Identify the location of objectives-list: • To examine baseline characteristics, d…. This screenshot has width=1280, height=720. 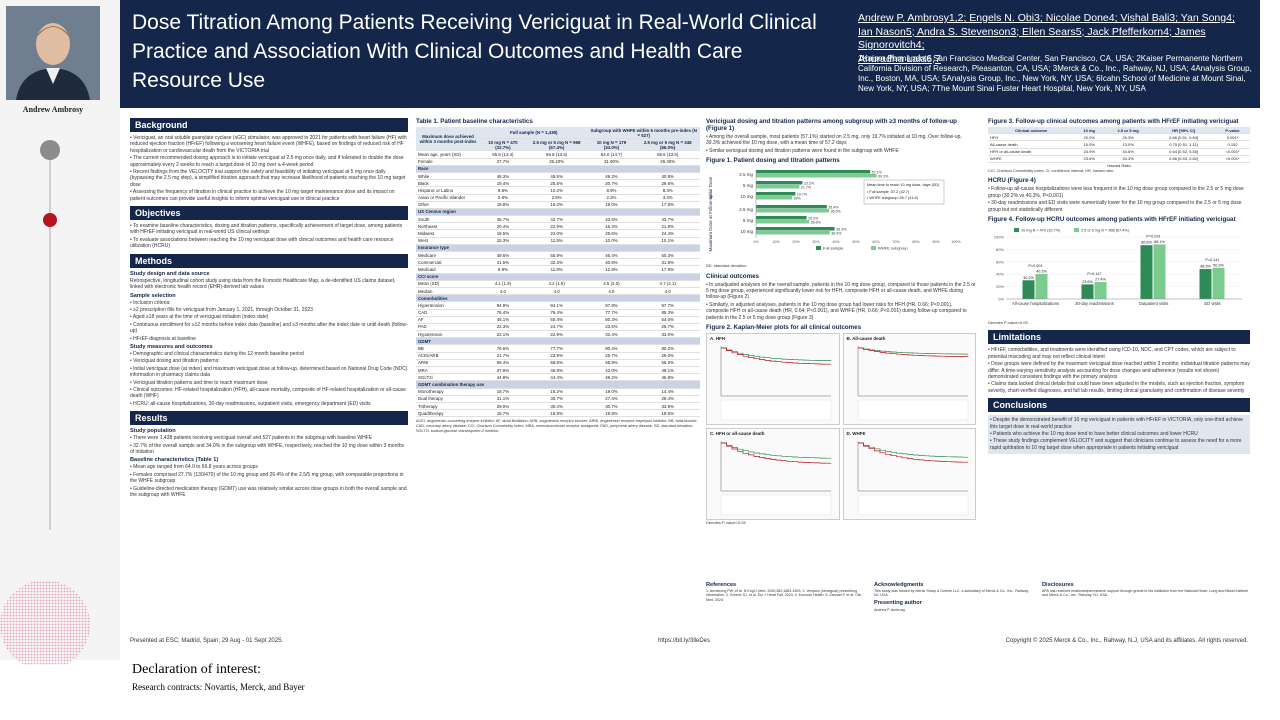
(269, 236).